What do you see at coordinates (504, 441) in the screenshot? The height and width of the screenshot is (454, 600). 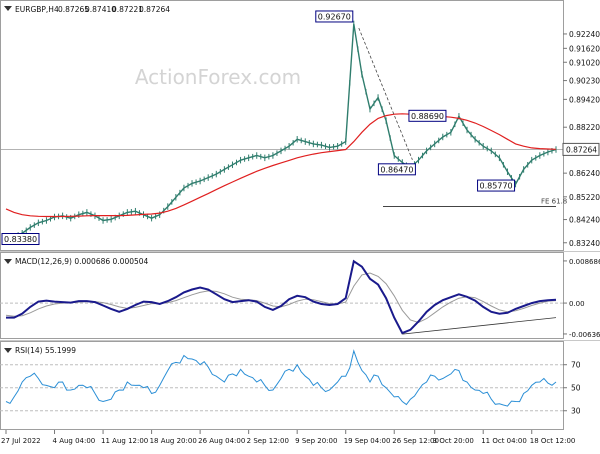 I see `x-tick-label: 11 Oct 04:00` at bounding box center [504, 441].